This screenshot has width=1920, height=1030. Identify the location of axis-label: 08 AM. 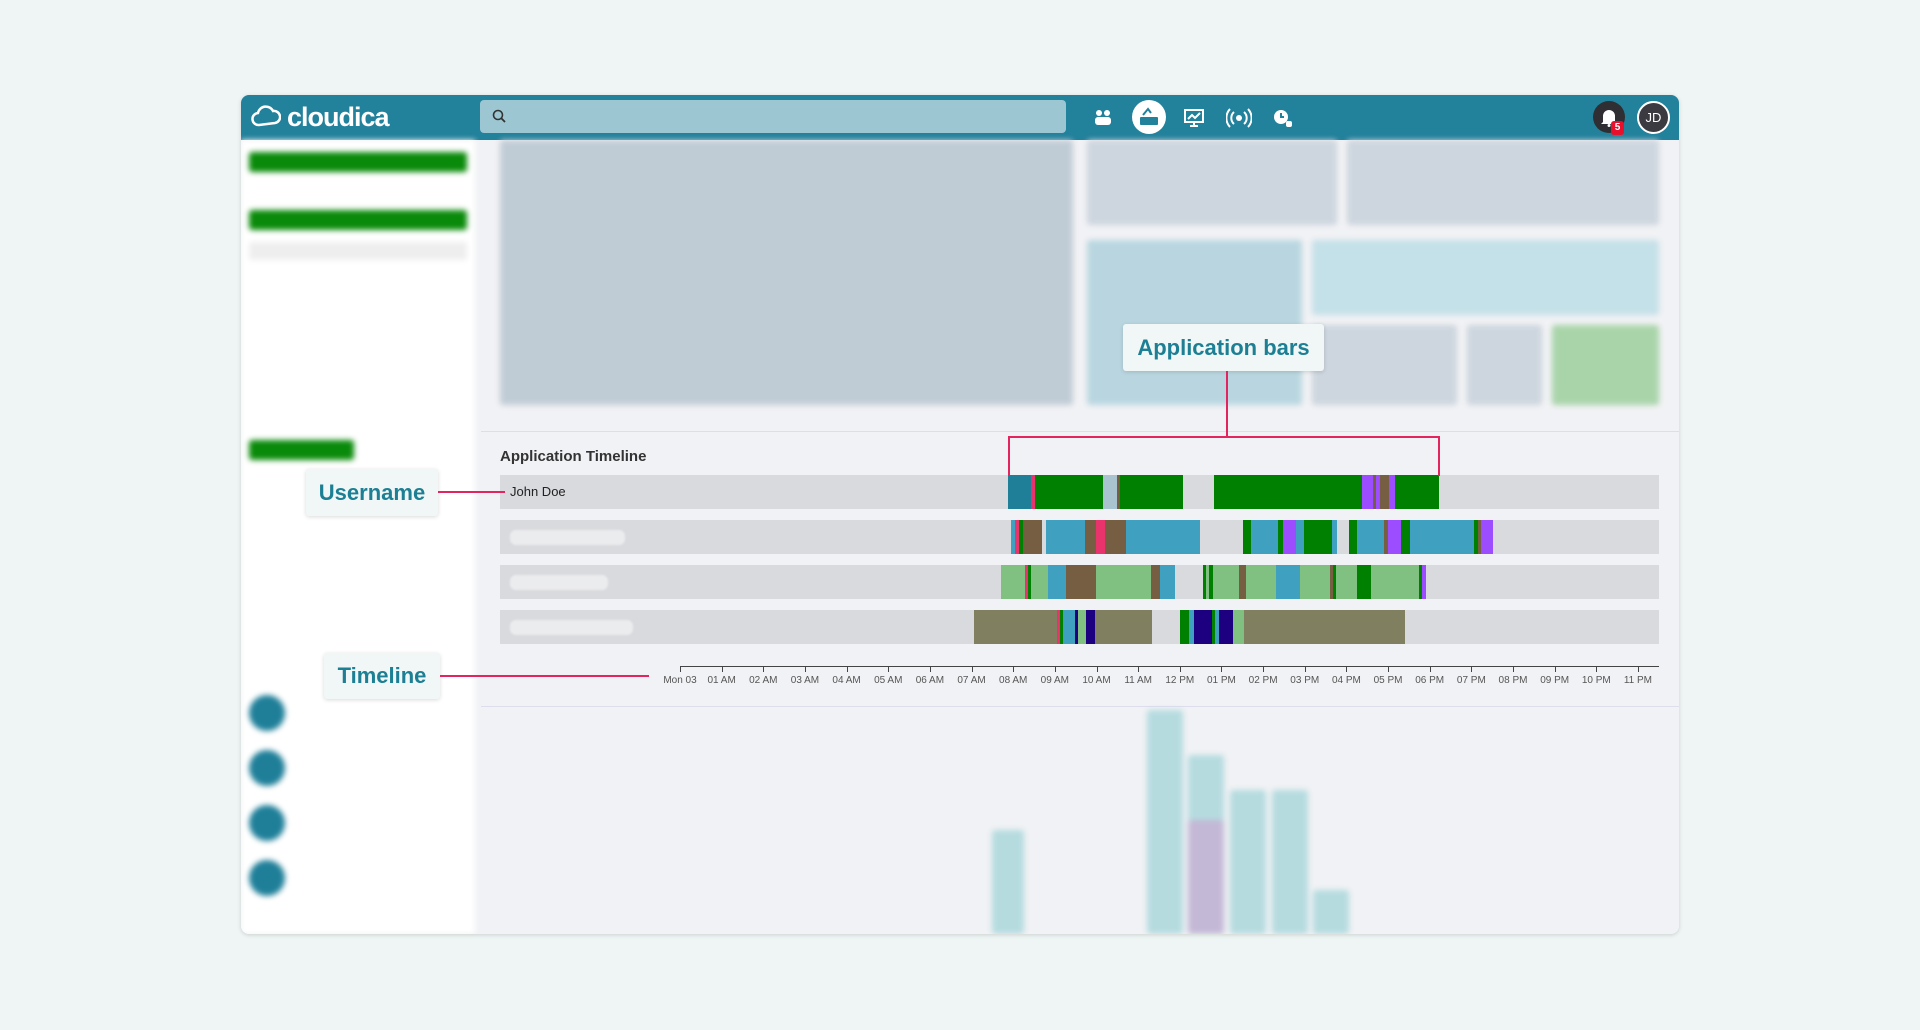
(1013, 680).